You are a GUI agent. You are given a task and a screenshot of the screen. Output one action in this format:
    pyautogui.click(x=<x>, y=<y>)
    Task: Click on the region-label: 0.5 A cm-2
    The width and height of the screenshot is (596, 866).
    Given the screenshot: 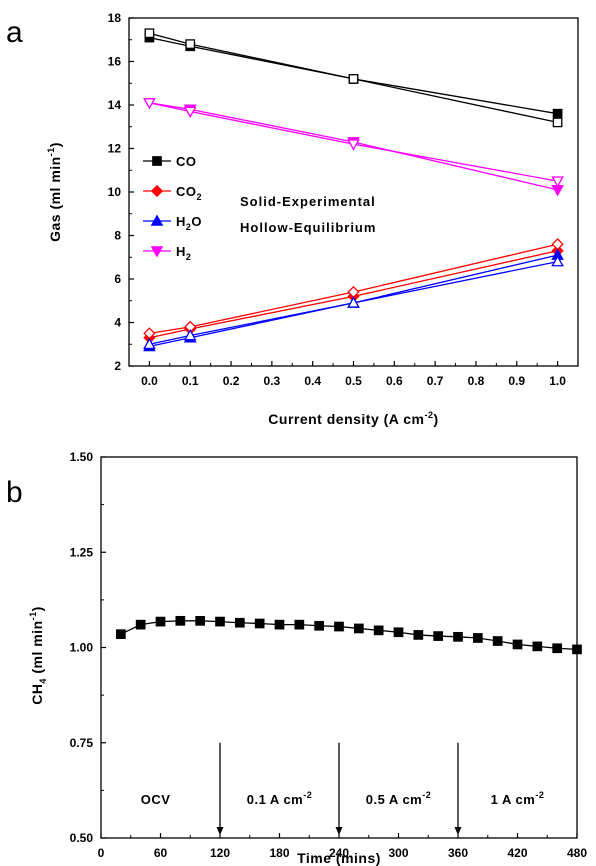 What is the action you would take?
    pyautogui.click(x=399, y=798)
    